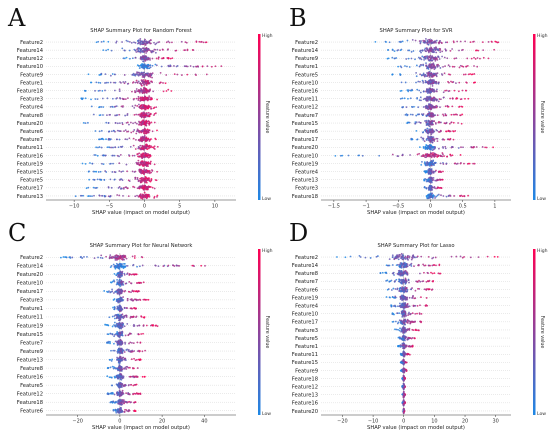  What do you see at coordinates (30, 275) in the screenshot?
I see `feature-label: Feature20` at bounding box center [30, 275].